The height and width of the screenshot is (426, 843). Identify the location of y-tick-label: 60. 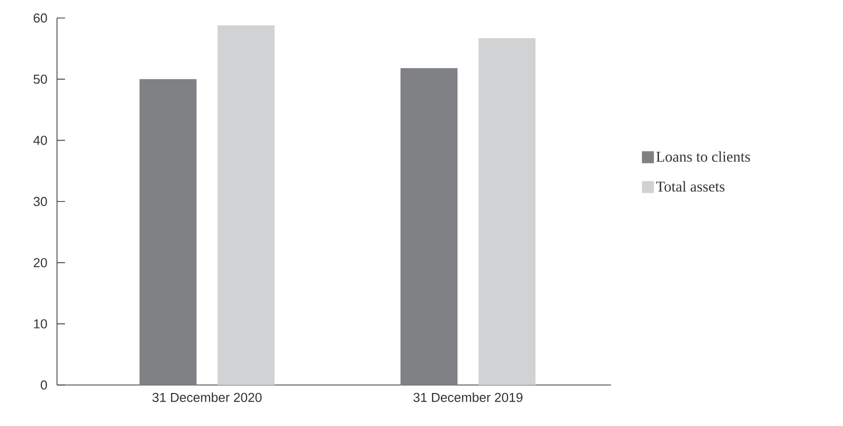
(40, 18).